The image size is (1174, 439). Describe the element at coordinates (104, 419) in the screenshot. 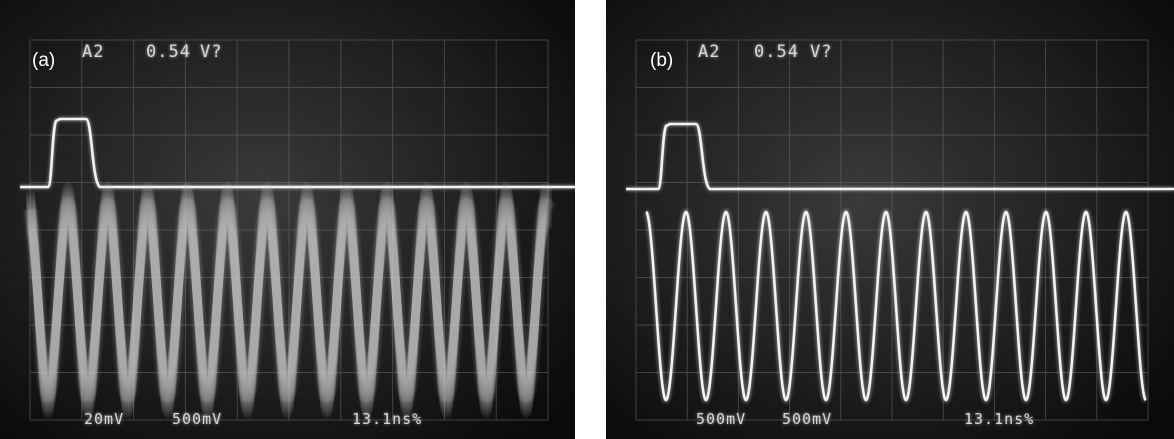

I see `ch1-scale-a: 20mV` at that location.